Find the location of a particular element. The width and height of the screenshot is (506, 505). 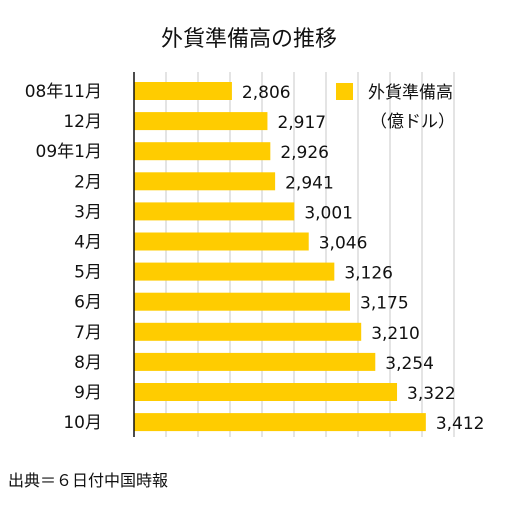

value-label: 3,001 is located at coordinates (328, 213).